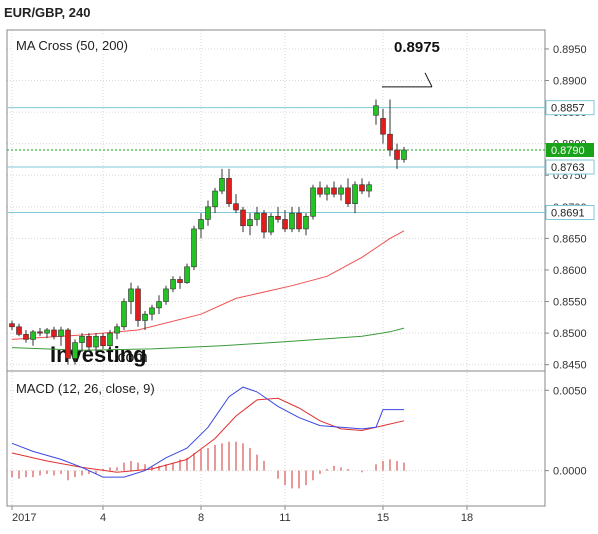 The width and height of the screenshot is (598, 534). What do you see at coordinates (47, 12) in the screenshot?
I see `instrument-title: EUR/GBP, 240` at bounding box center [47, 12].